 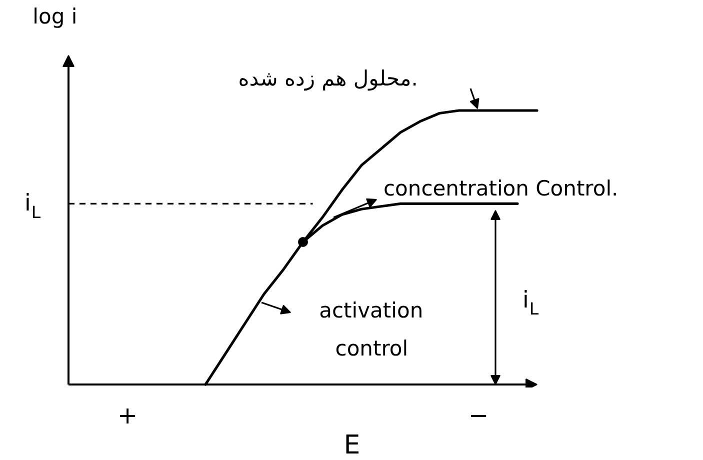 What do you see at coordinates (55, 16) in the screenshot?
I see `y-axis-title: log i` at bounding box center [55, 16].